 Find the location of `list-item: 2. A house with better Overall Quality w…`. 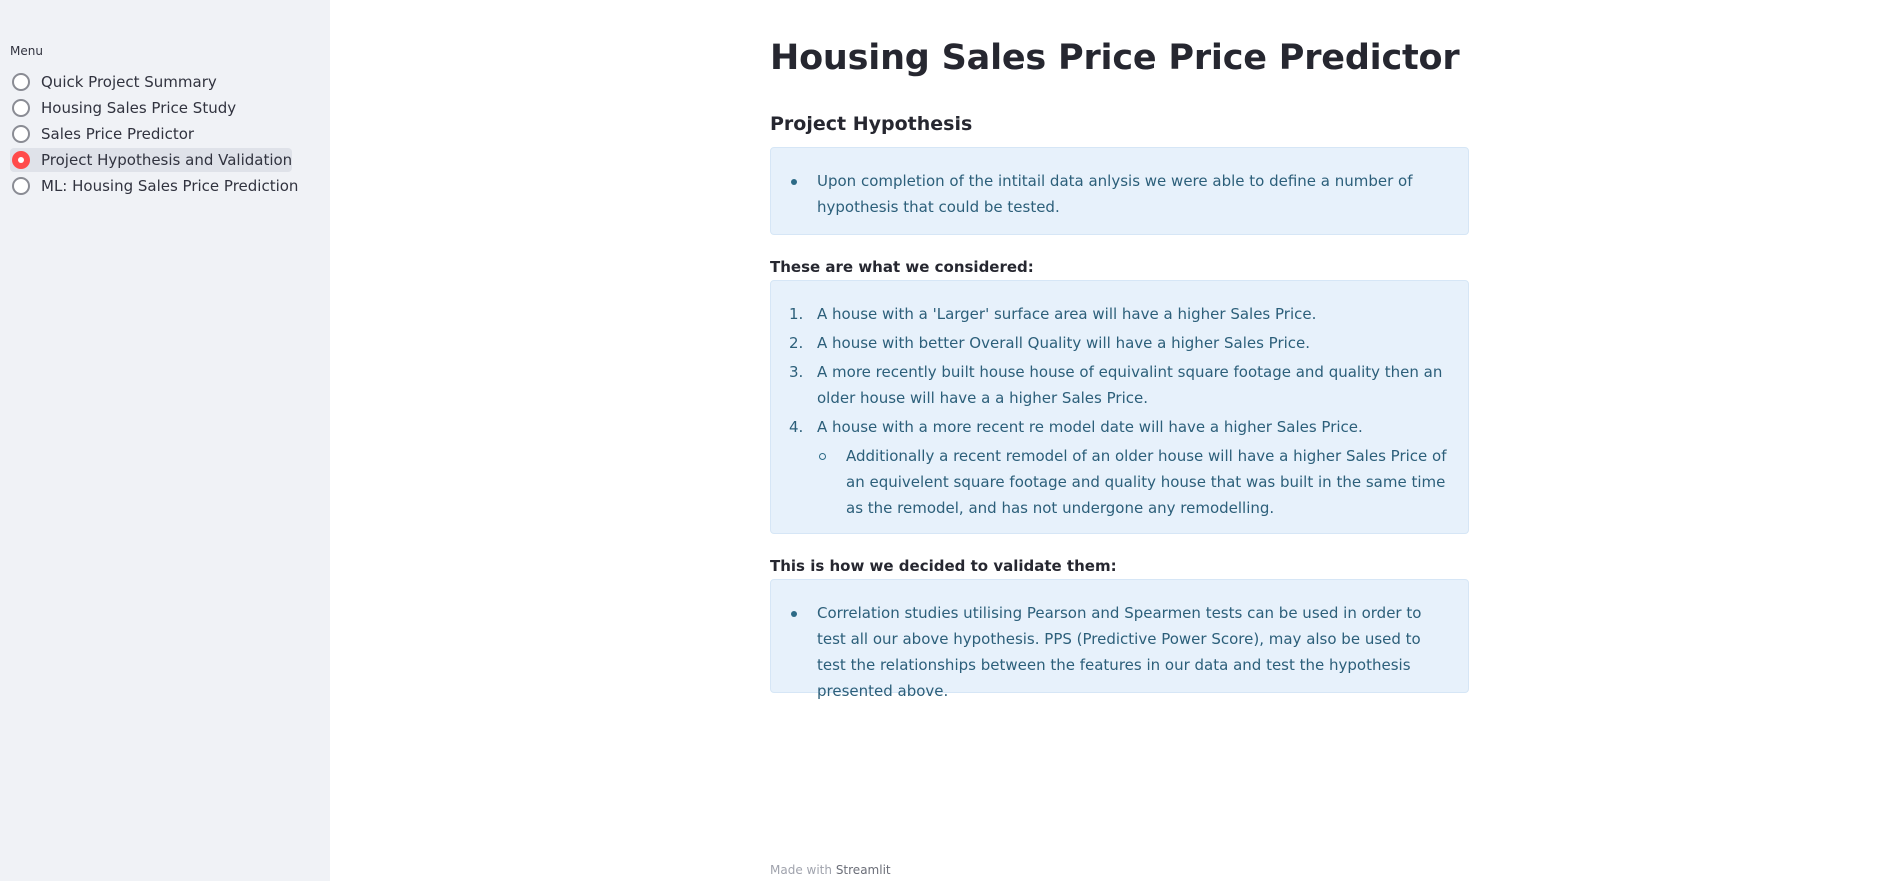

list-item: 2. A house with better Overall Quality w… is located at coordinates (1119, 343).